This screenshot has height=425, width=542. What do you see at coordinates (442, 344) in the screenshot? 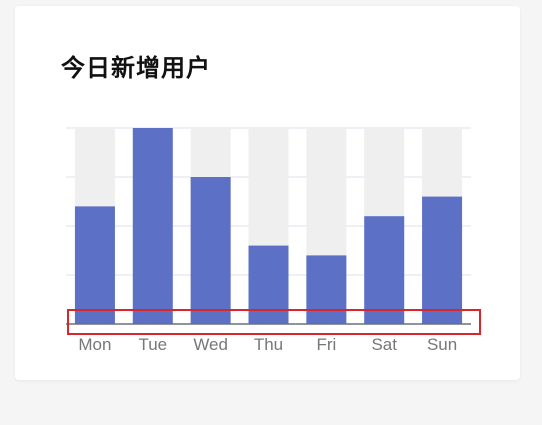
I see `x-tick-label: Sun` at bounding box center [442, 344].